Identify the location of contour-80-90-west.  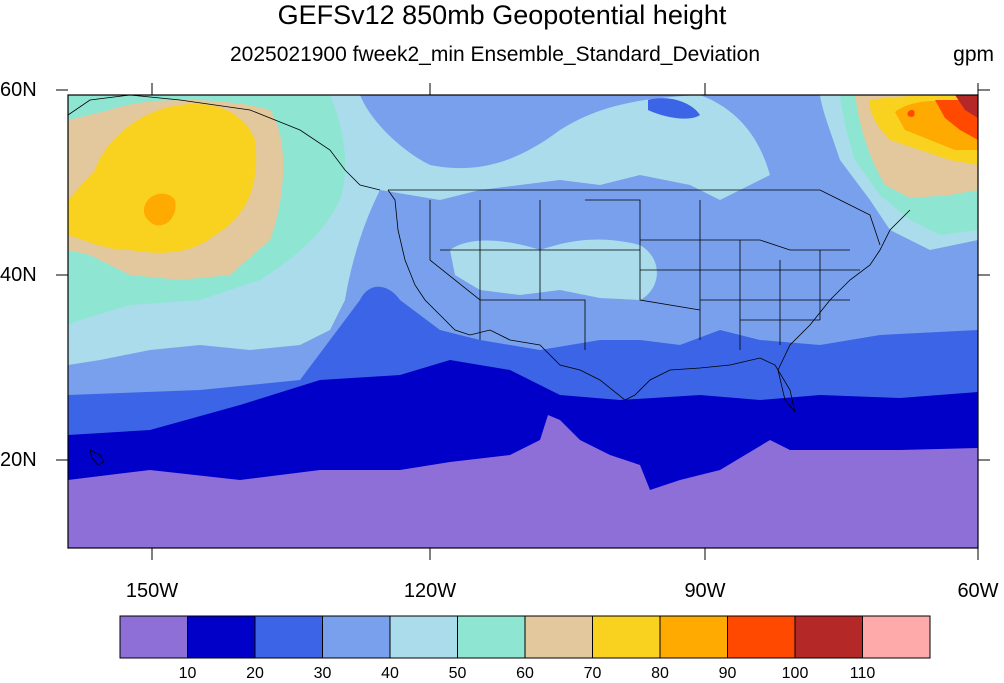
(162, 178).